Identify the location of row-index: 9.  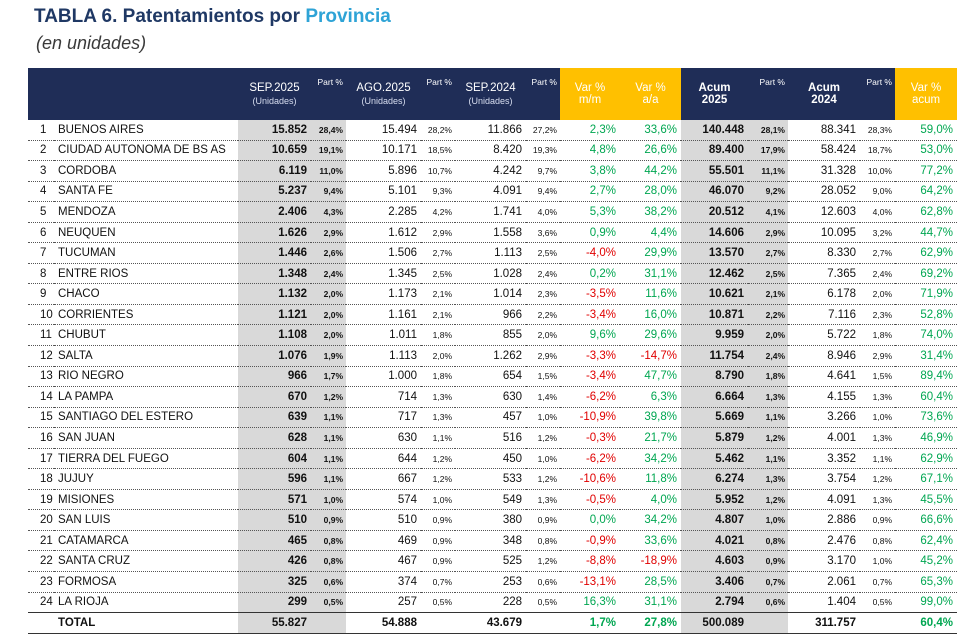
(41, 294).